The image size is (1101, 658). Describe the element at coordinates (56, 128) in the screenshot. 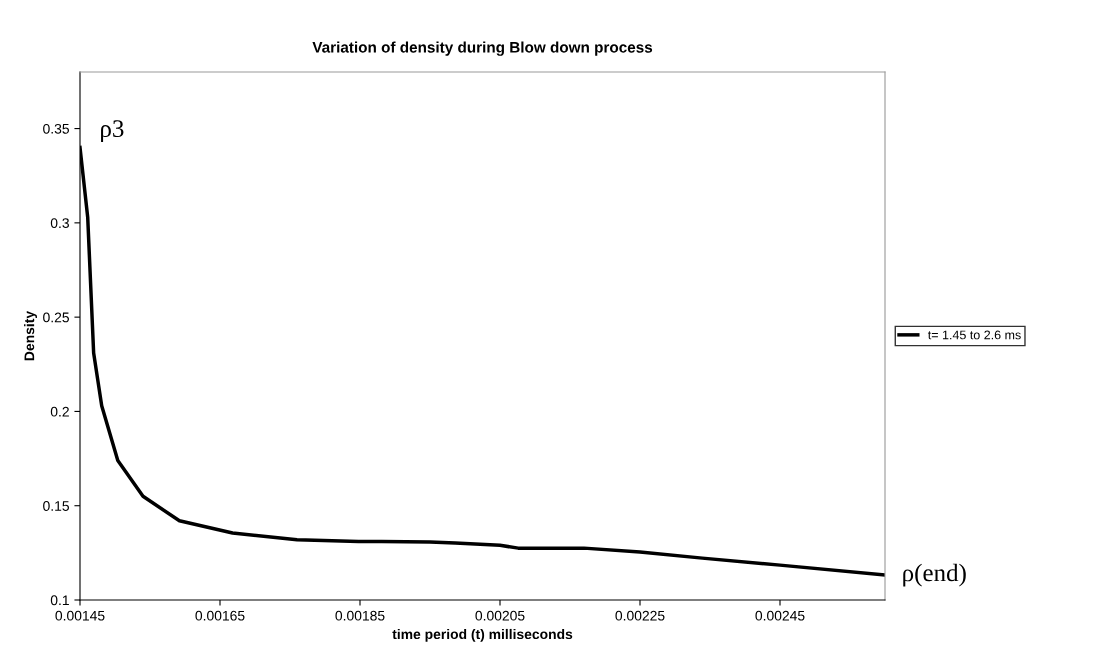

I see `y-tick-label: 0.35` at that location.